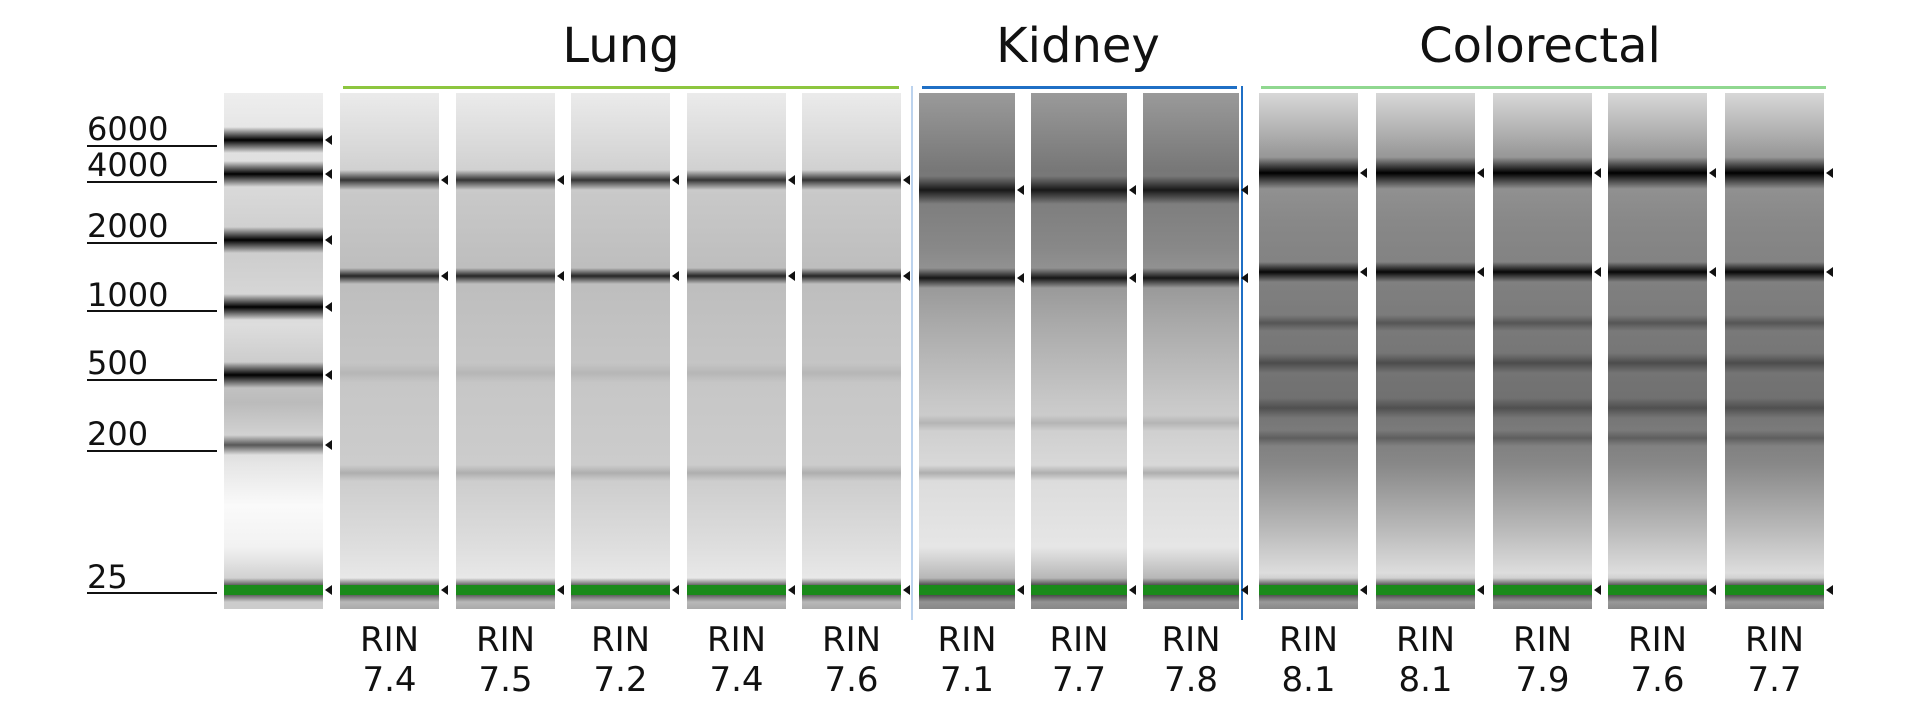 This screenshot has height=720, width=1920. Describe the element at coordinates (1540, 46) in the screenshot. I see `group-title: Colorectal` at that location.